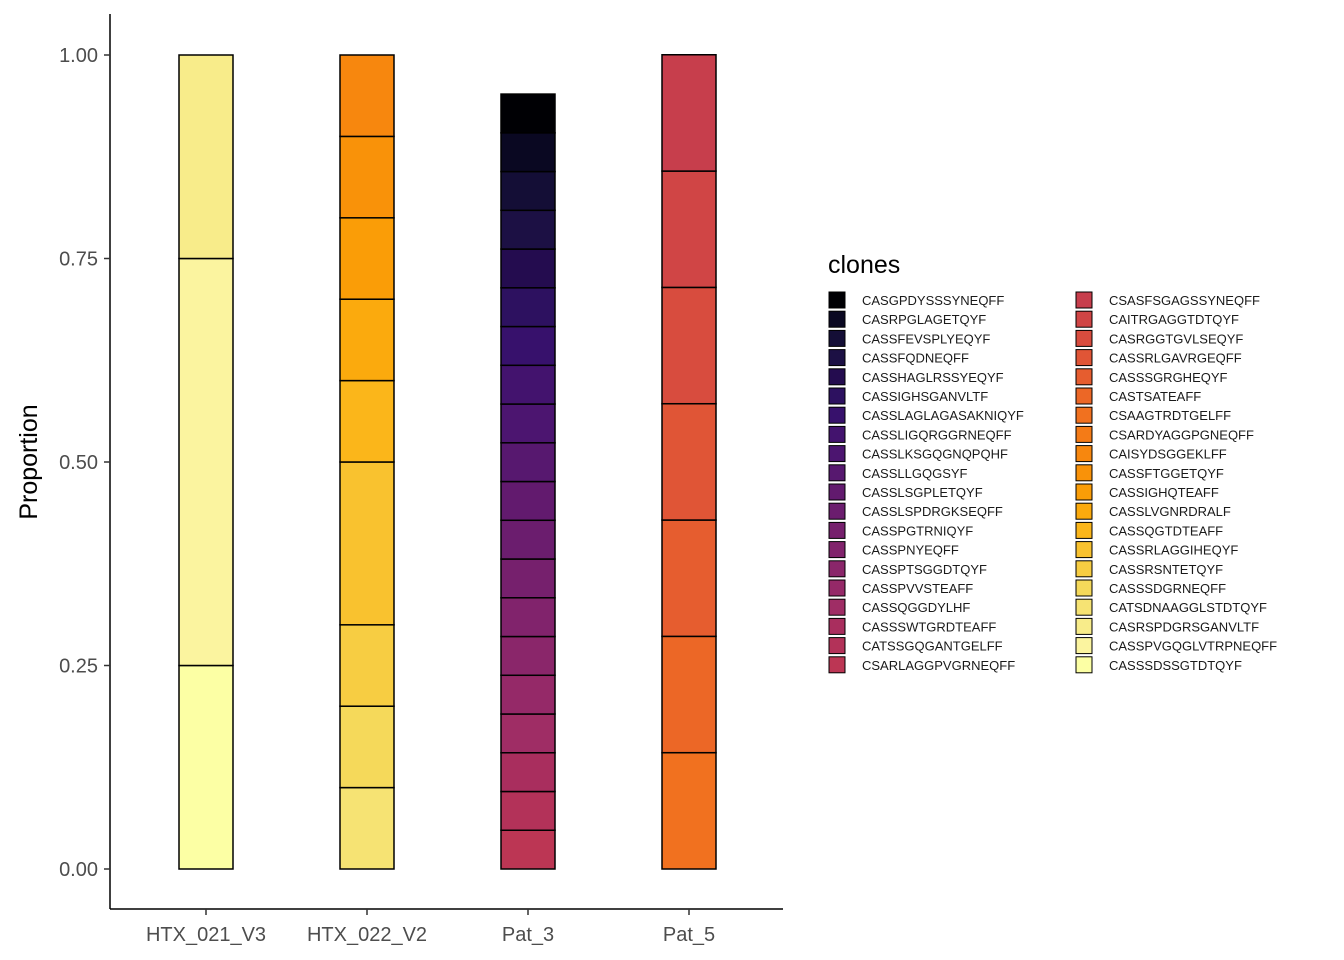  Describe the element at coordinates (1170, 415) in the screenshot. I see `legend-label: CSAAGTRDTGELFF` at that location.